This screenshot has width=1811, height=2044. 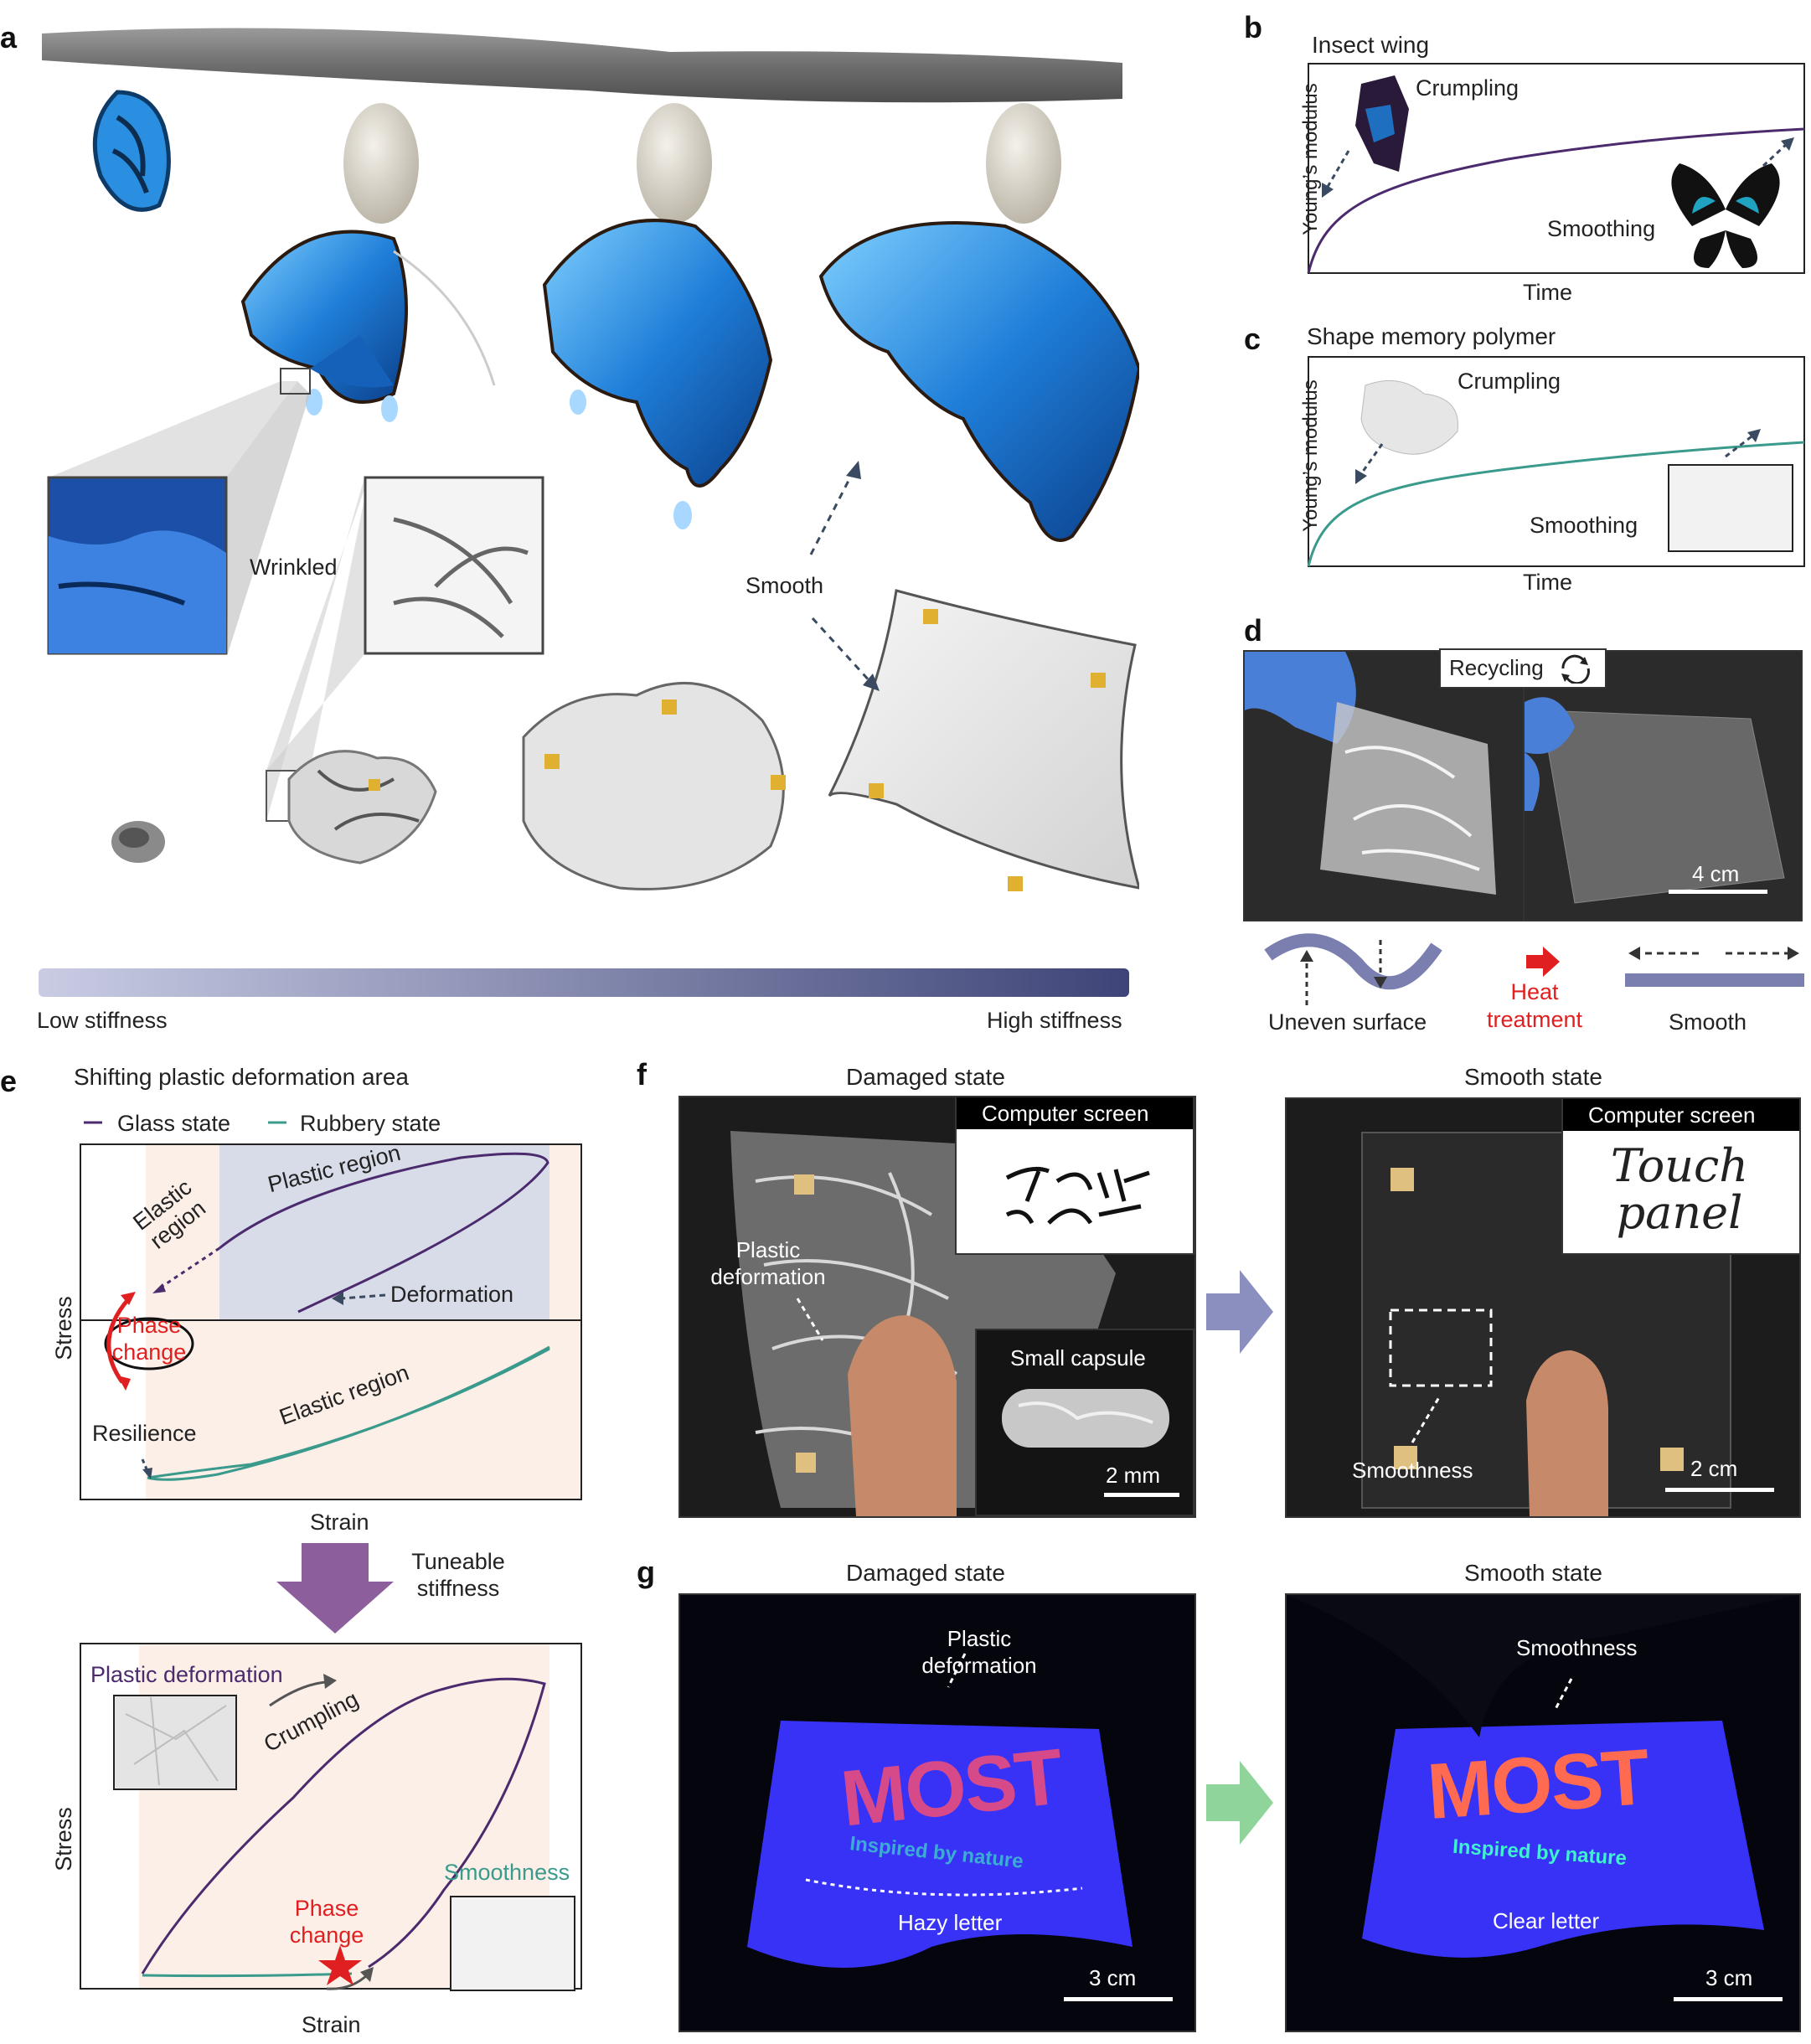 What do you see at coordinates (1543, 962) in the screenshot?
I see `heat-arrow-icon` at bounding box center [1543, 962].